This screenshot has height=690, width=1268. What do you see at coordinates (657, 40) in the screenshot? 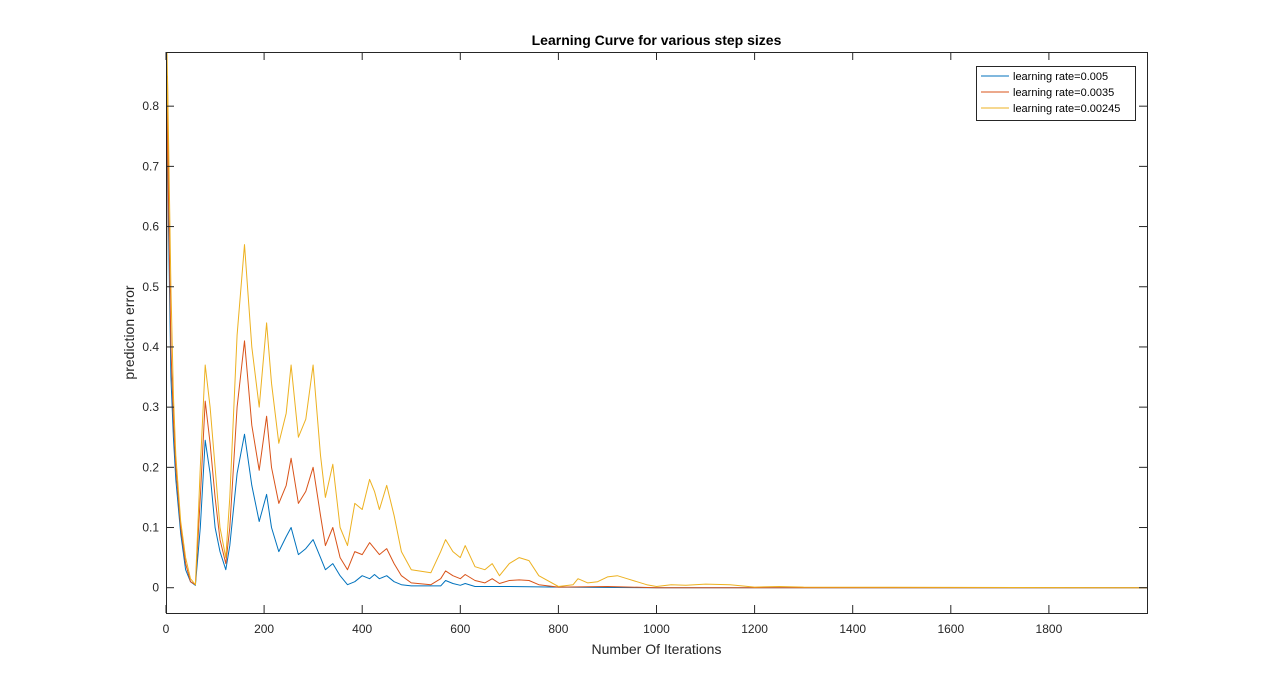
I see `chart-title: Learning Curve for various step sizes` at bounding box center [657, 40].